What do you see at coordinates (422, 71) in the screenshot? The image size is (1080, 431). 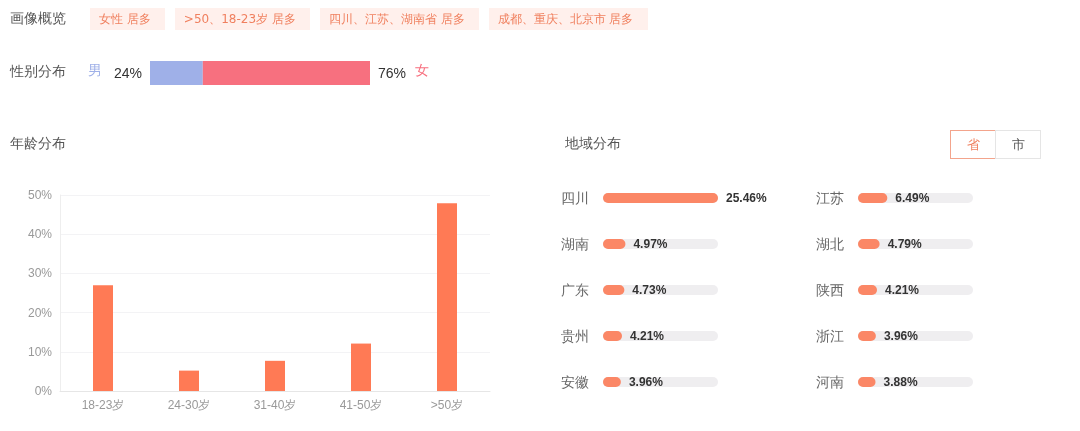 I see `text: 女` at bounding box center [422, 71].